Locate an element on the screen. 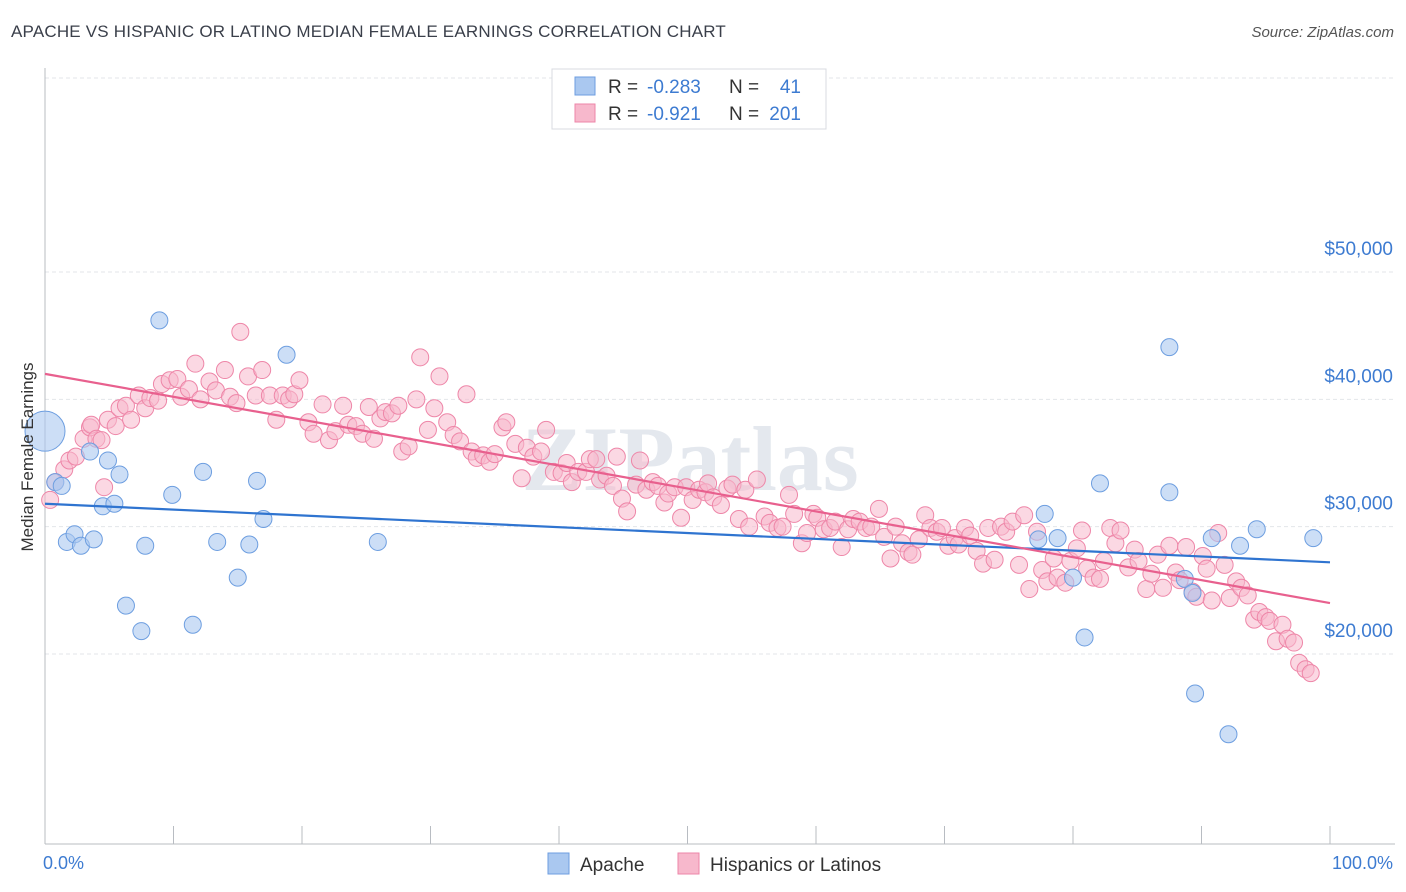 The height and width of the screenshot is (892, 1406). legend-bottom-apache-swatch is located at coordinates (558, 863).